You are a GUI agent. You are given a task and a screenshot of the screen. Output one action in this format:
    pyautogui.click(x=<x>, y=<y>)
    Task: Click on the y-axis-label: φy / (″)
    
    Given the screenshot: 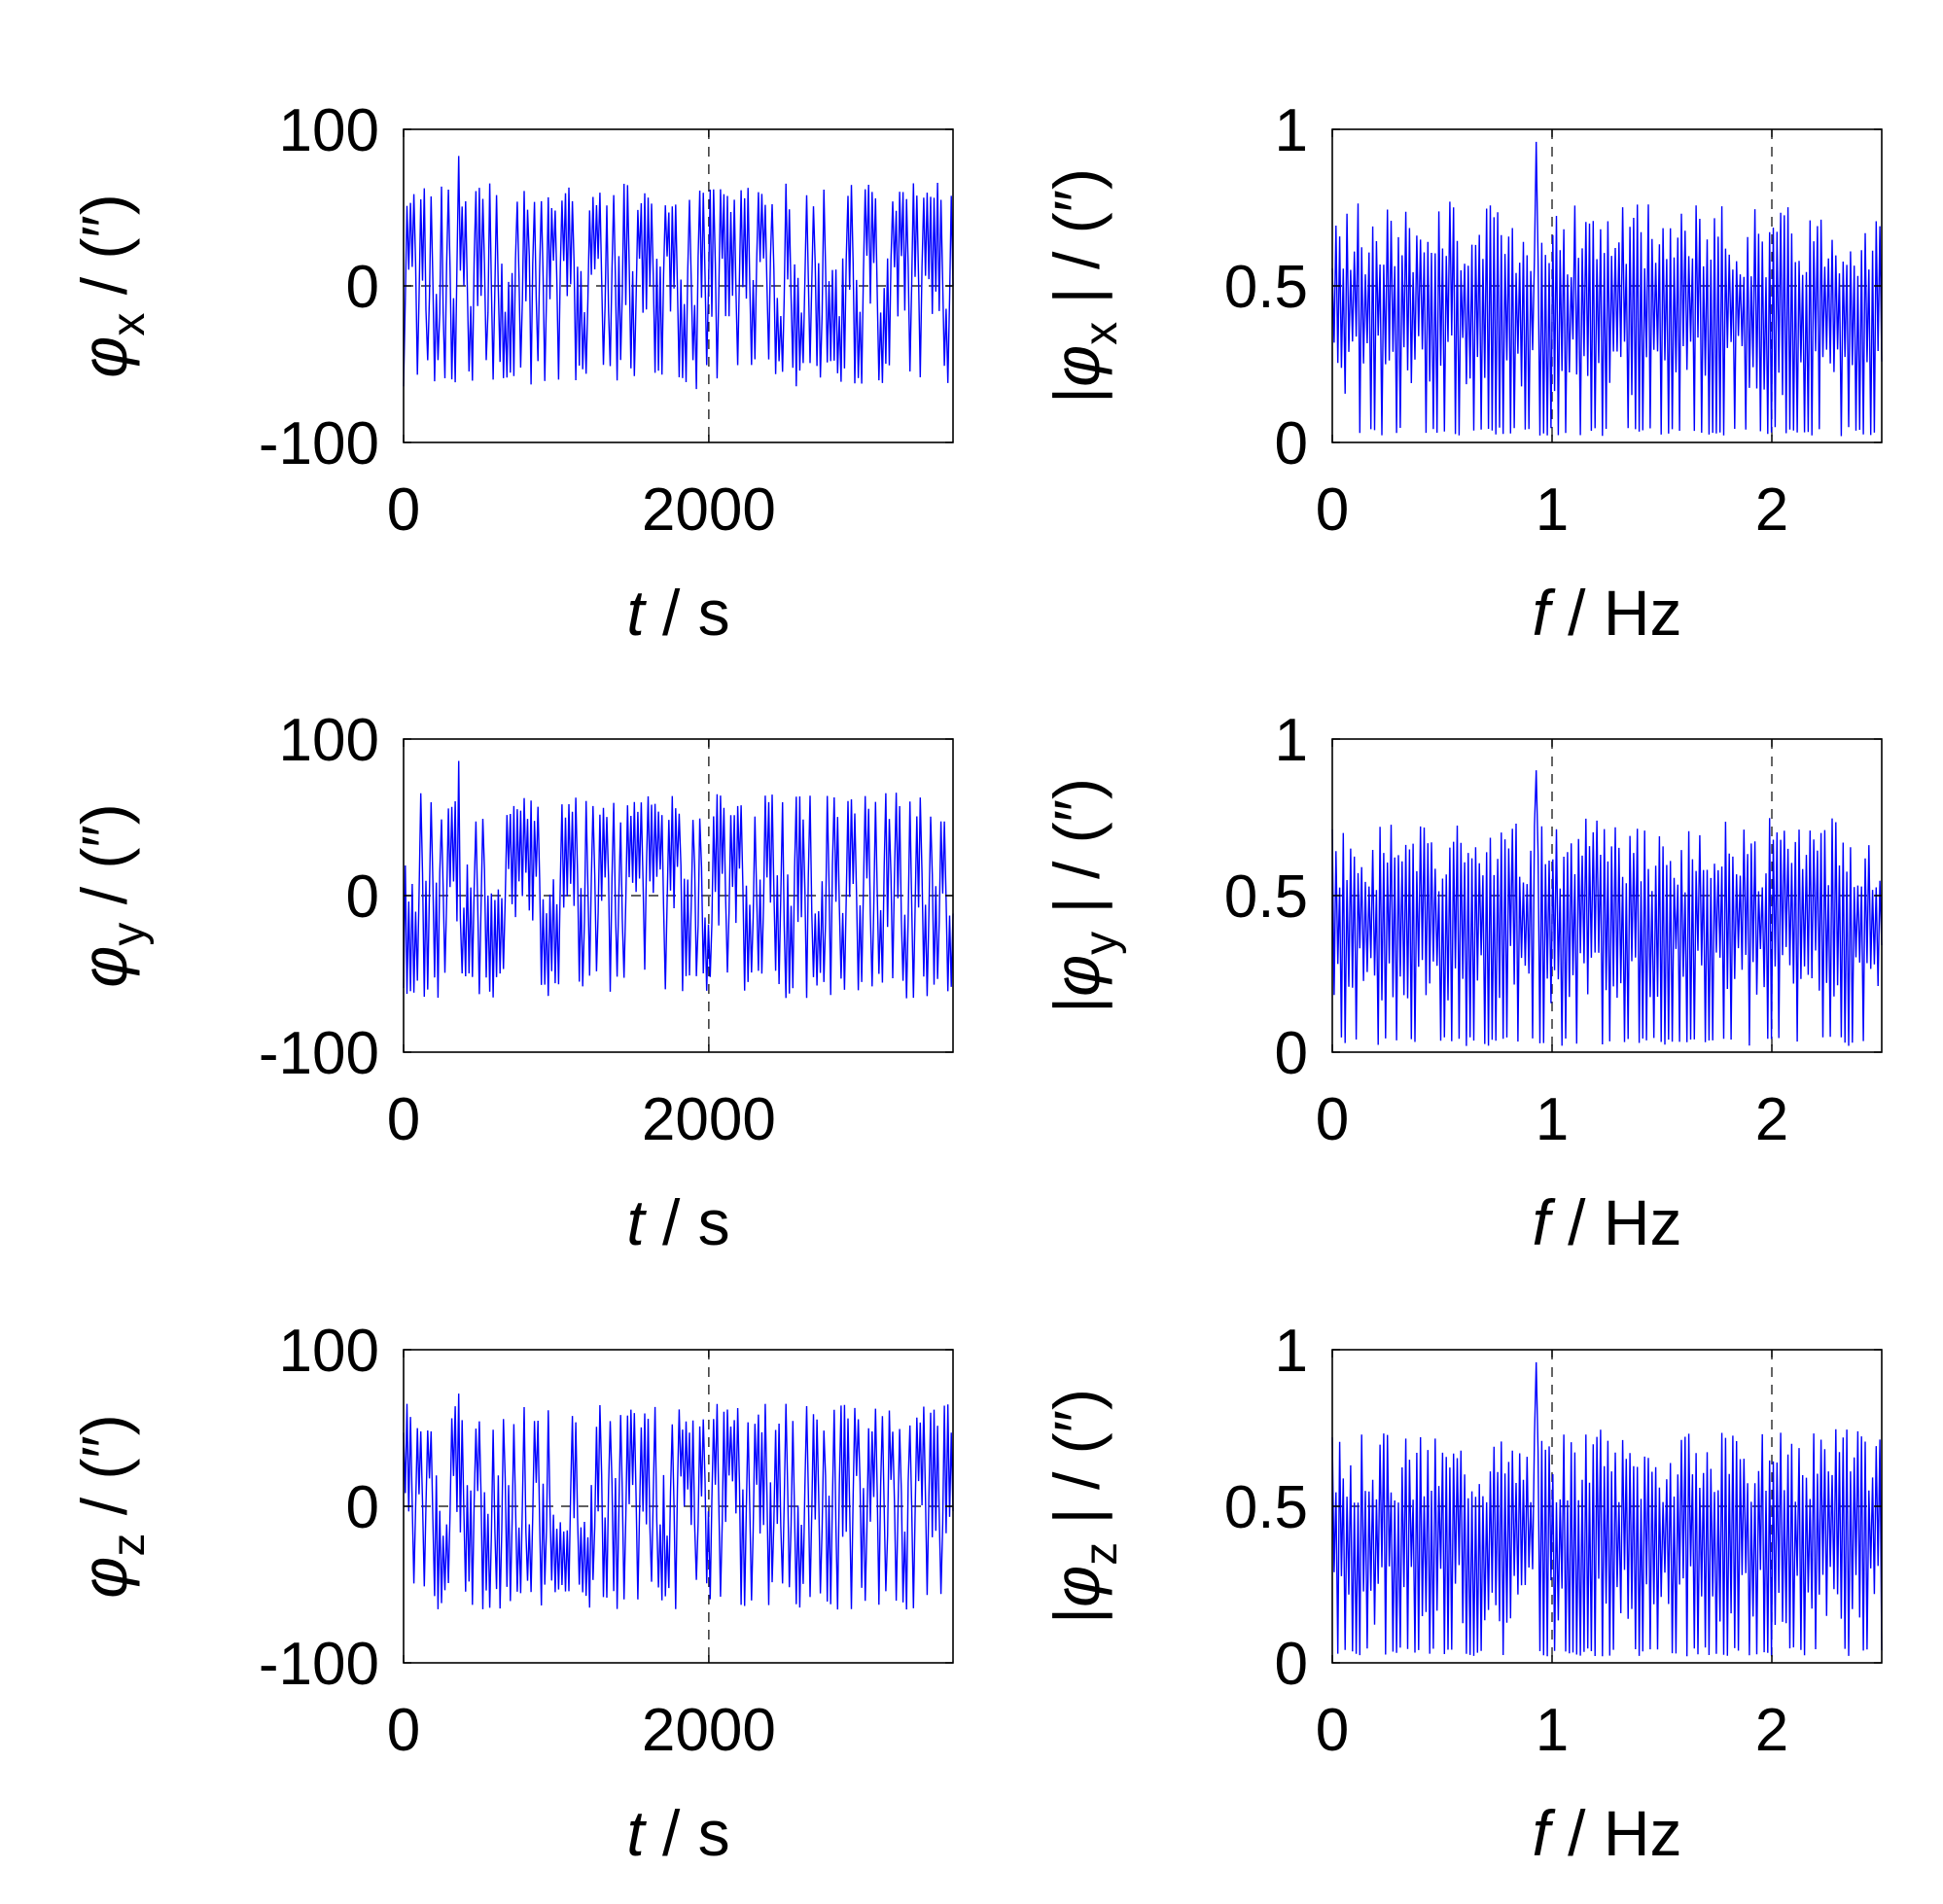 What is the action you would take?
    pyautogui.click(x=111, y=895)
    